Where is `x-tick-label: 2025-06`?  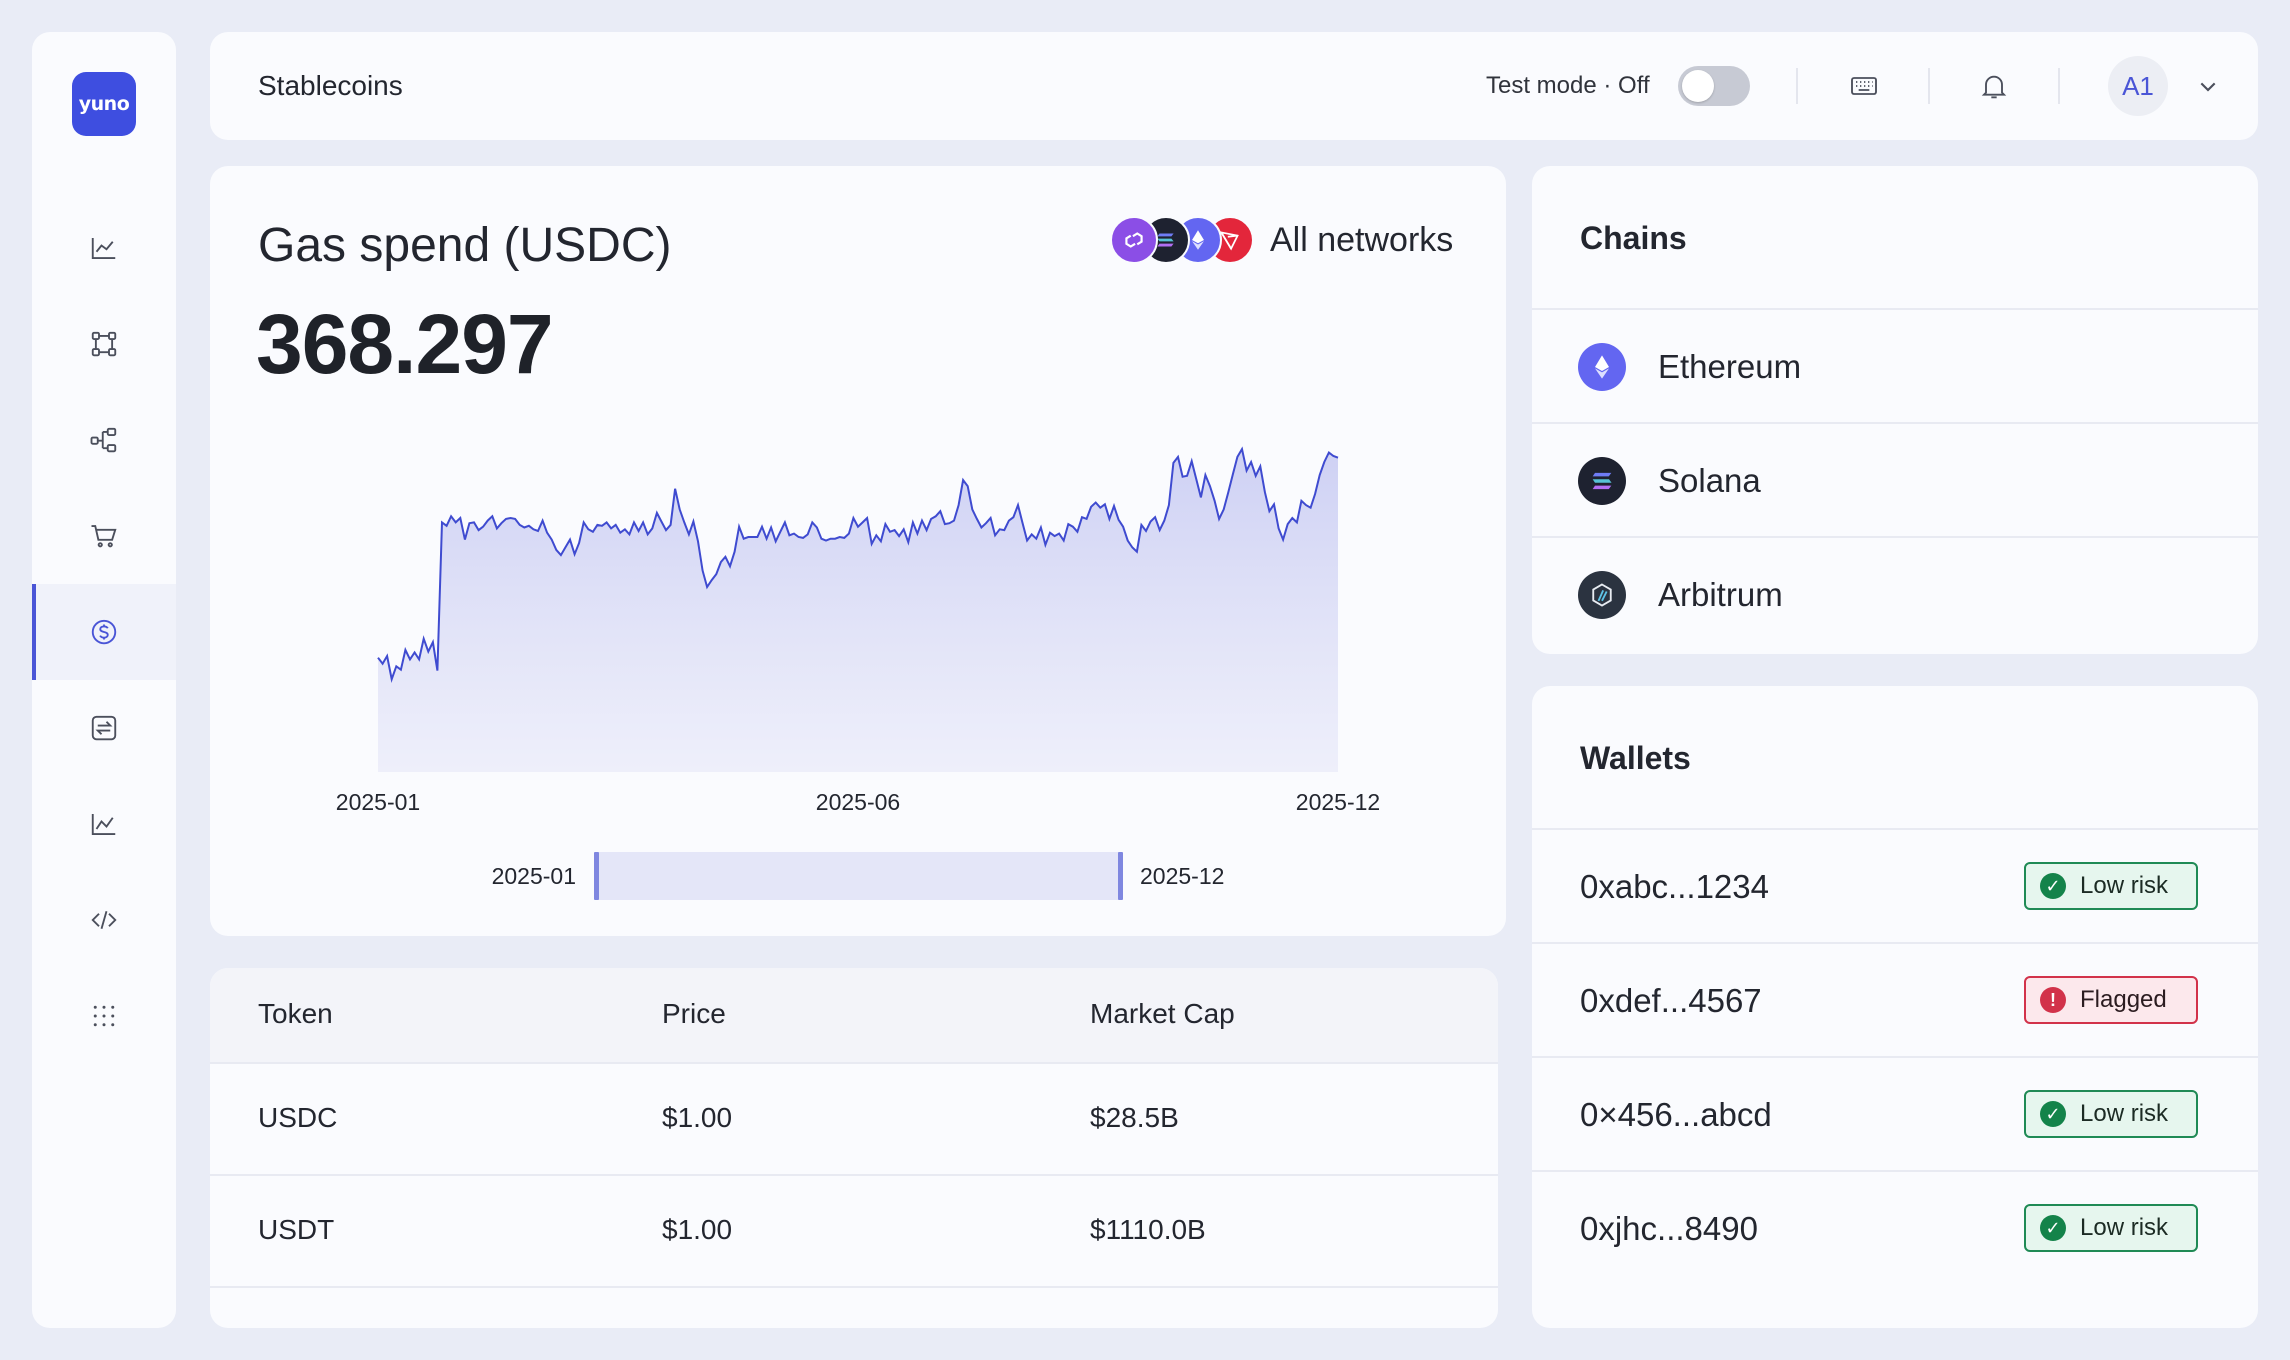
x-tick-label: 2025-06 is located at coordinates (858, 802).